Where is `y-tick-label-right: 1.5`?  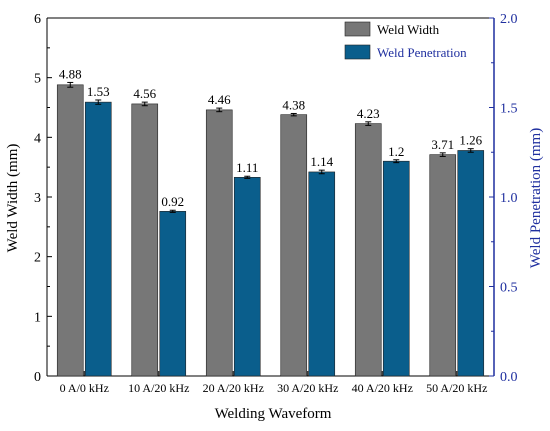 y-tick-label-right: 1.5 is located at coordinates (509, 109).